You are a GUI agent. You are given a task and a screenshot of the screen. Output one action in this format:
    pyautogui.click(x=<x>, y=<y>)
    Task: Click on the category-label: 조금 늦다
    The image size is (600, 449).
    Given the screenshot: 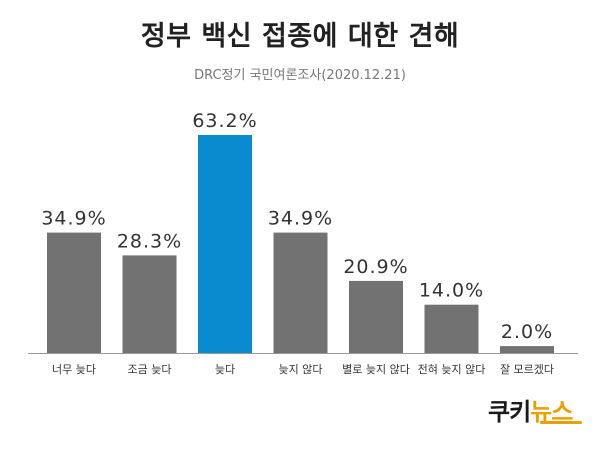 What is the action you would take?
    pyautogui.click(x=150, y=369)
    